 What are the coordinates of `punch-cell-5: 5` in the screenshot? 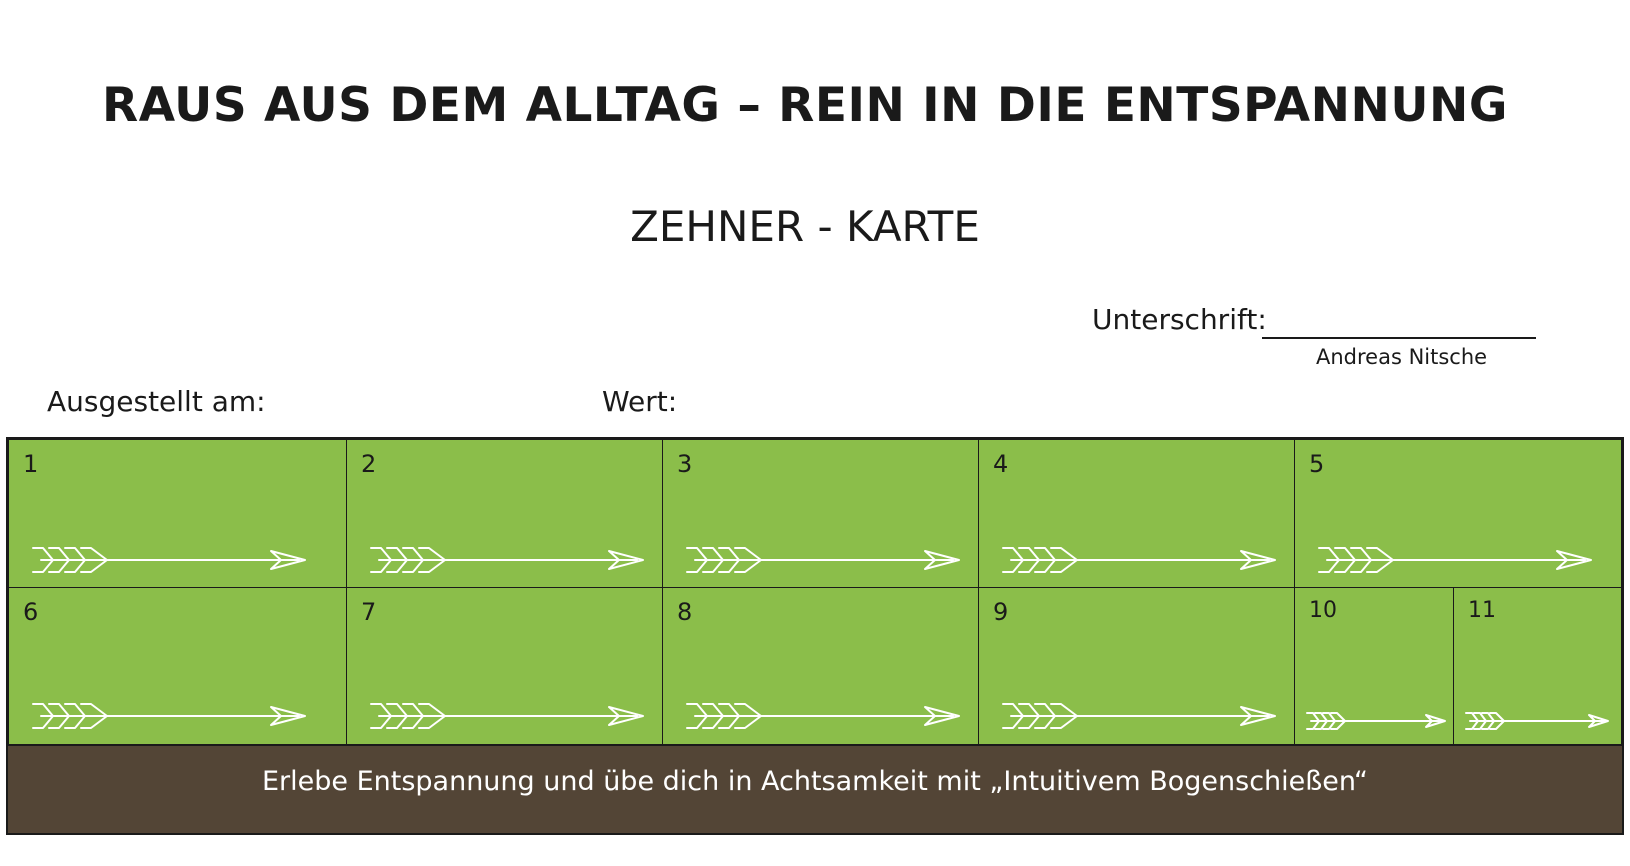 It's located at (1458, 514).